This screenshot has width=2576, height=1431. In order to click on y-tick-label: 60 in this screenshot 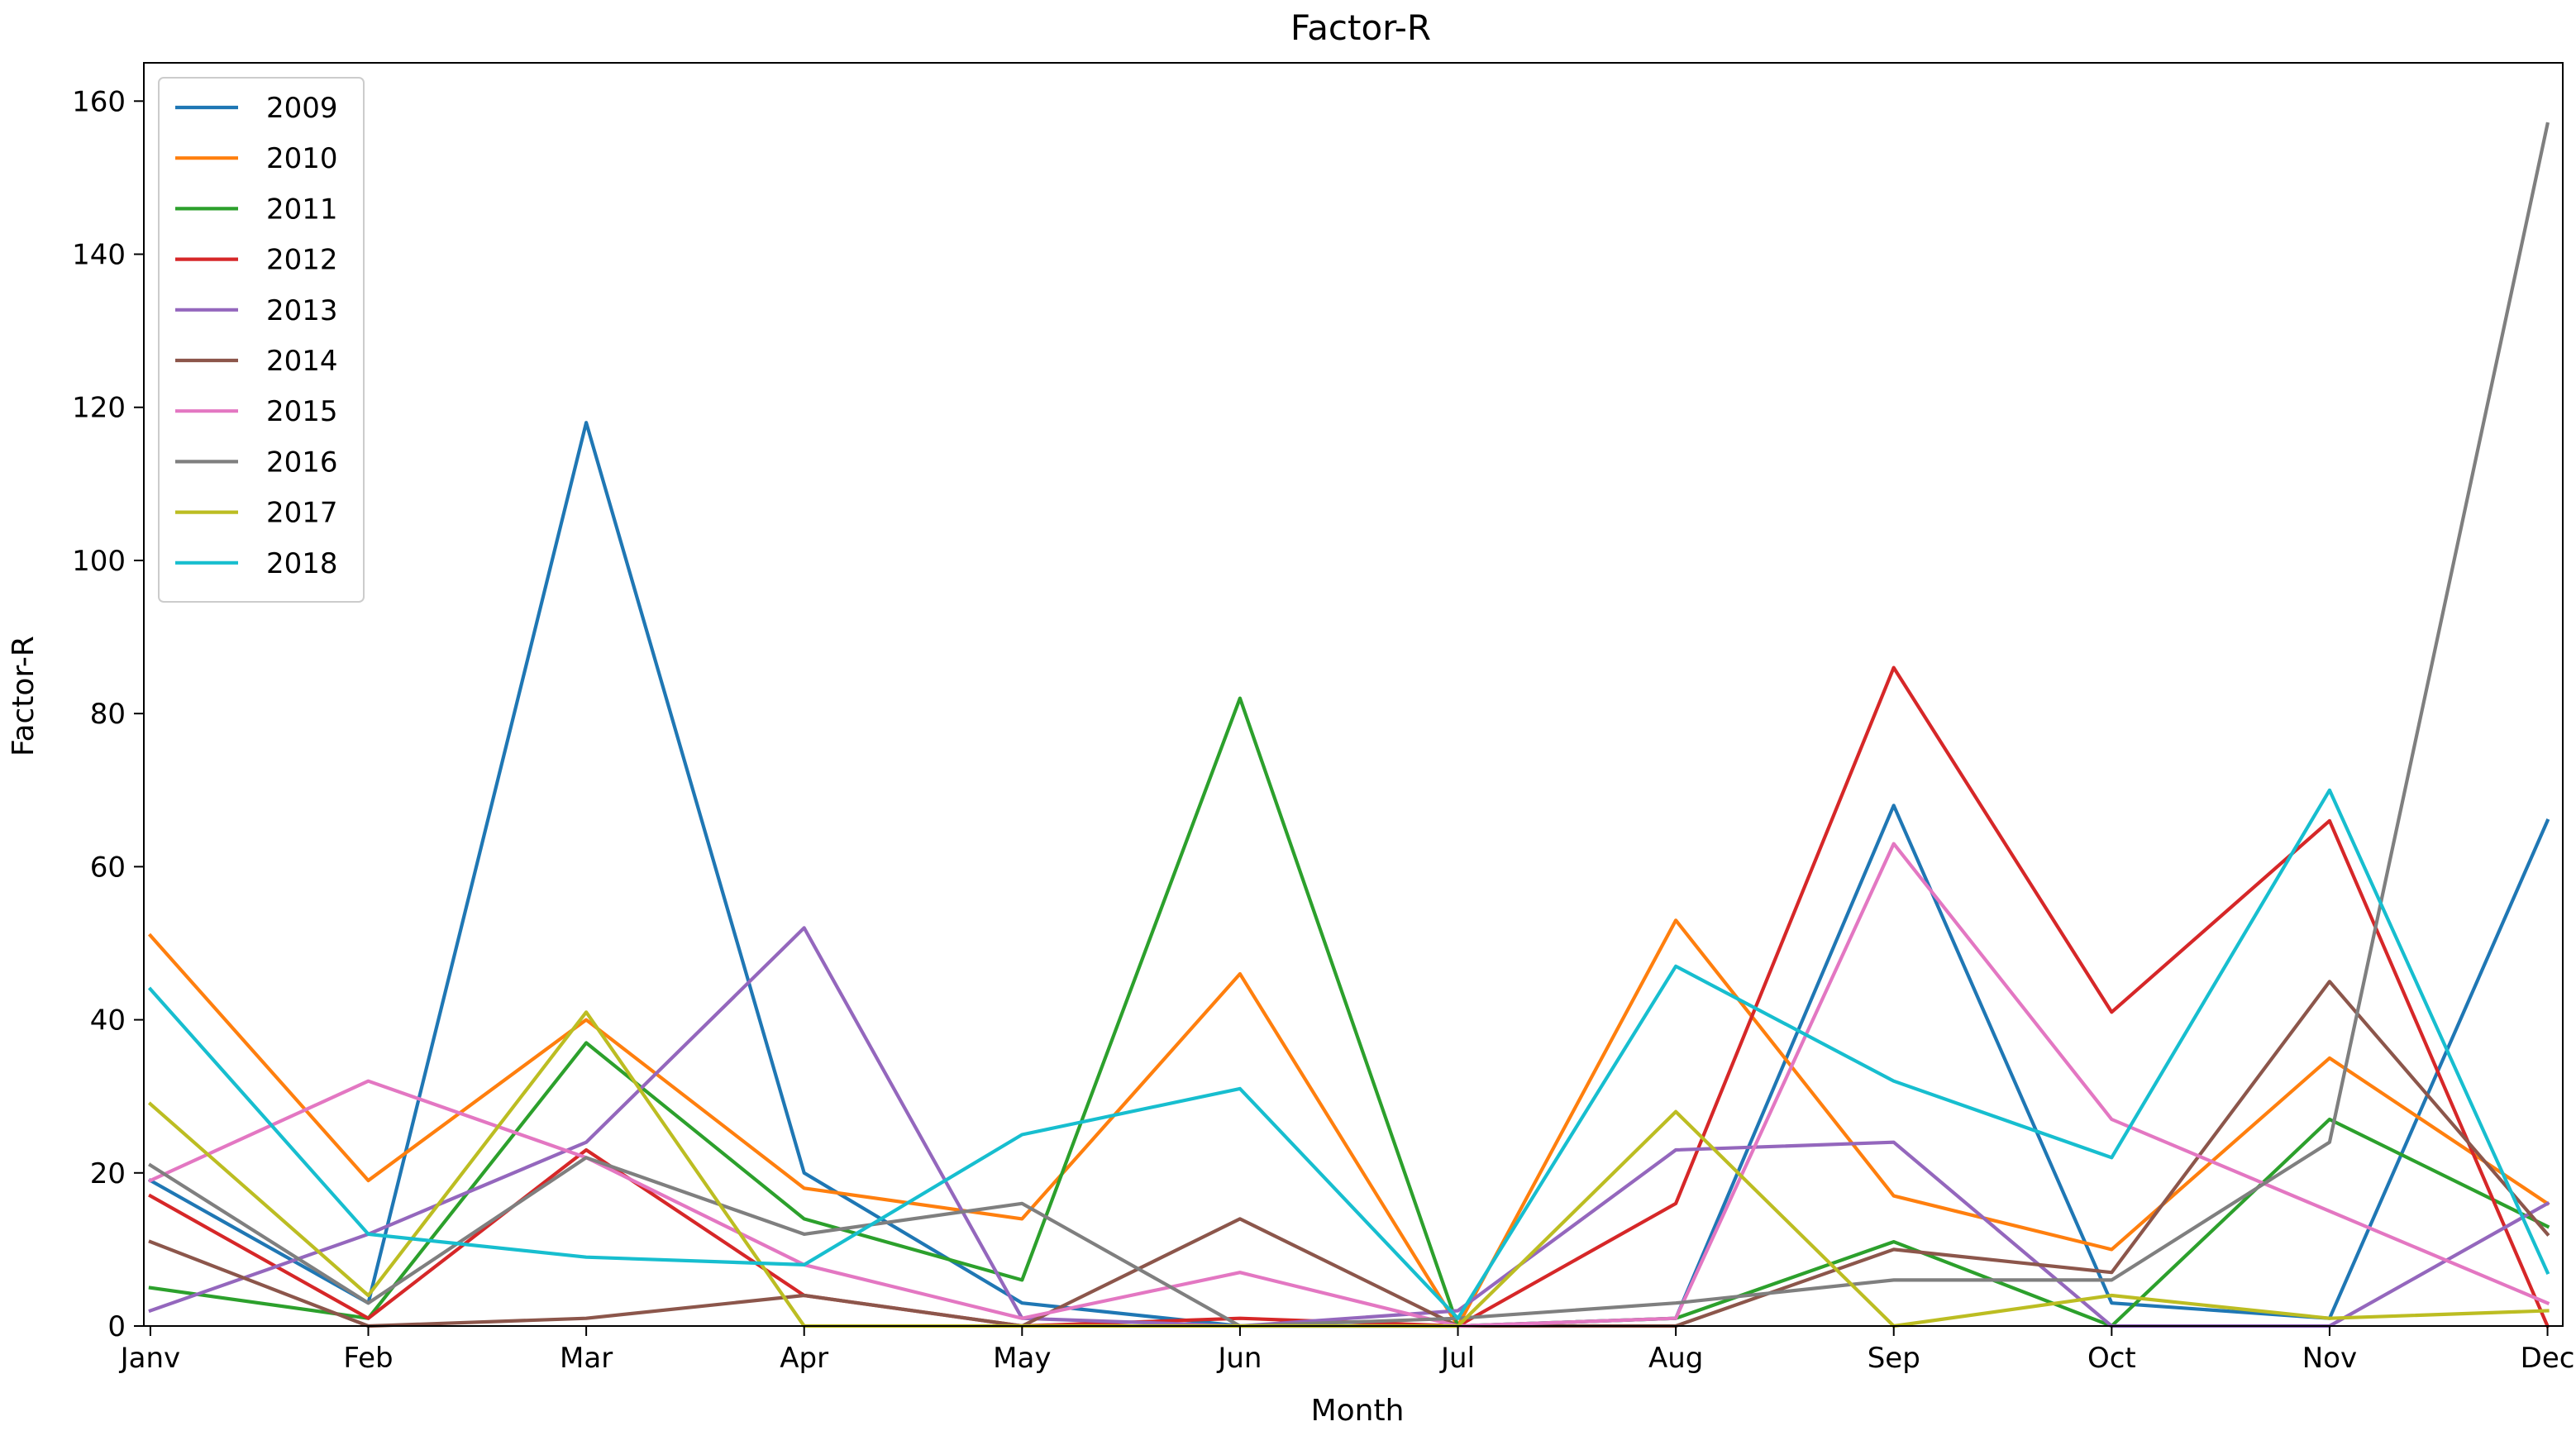, I will do `click(108, 867)`.